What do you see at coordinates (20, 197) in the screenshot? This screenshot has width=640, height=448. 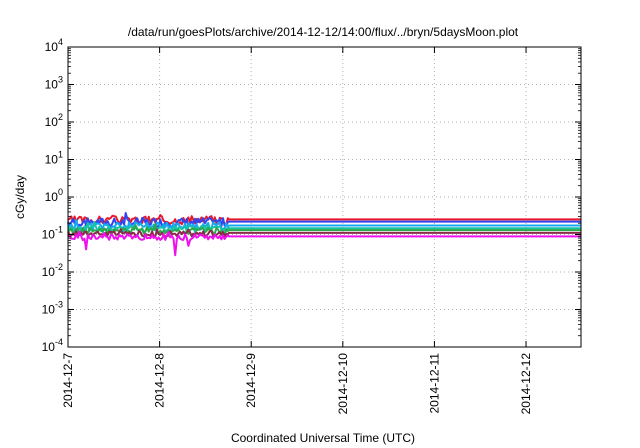 I see `y-axis-label: cGy/day` at bounding box center [20, 197].